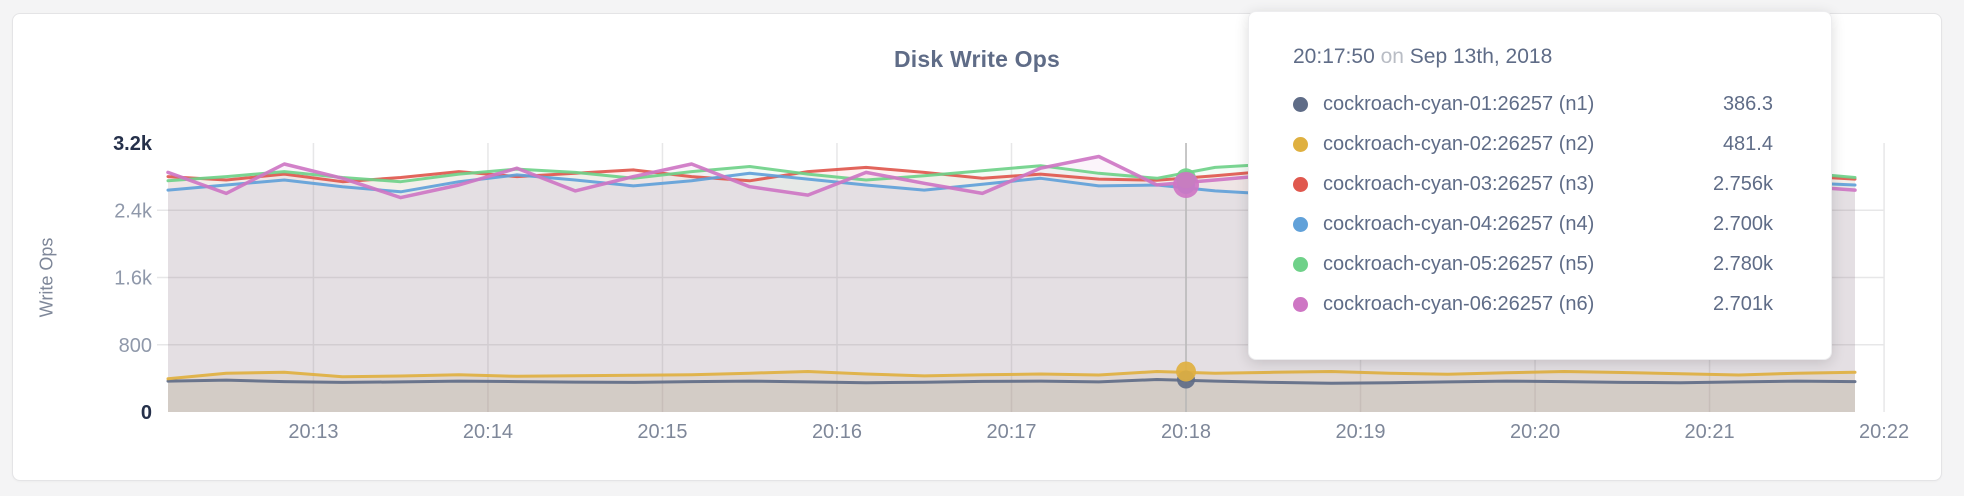 Image resolution: width=1964 pixels, height=496 pixels. Describe the element at coordinates (1392, 56) in the screenshot. I see `tooltip-connector: on` at that location.